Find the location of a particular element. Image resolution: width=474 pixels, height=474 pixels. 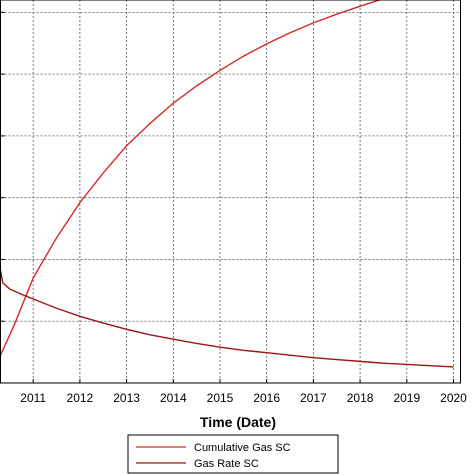

x-tick-label: 2019 is located at coordinates (406, 398).